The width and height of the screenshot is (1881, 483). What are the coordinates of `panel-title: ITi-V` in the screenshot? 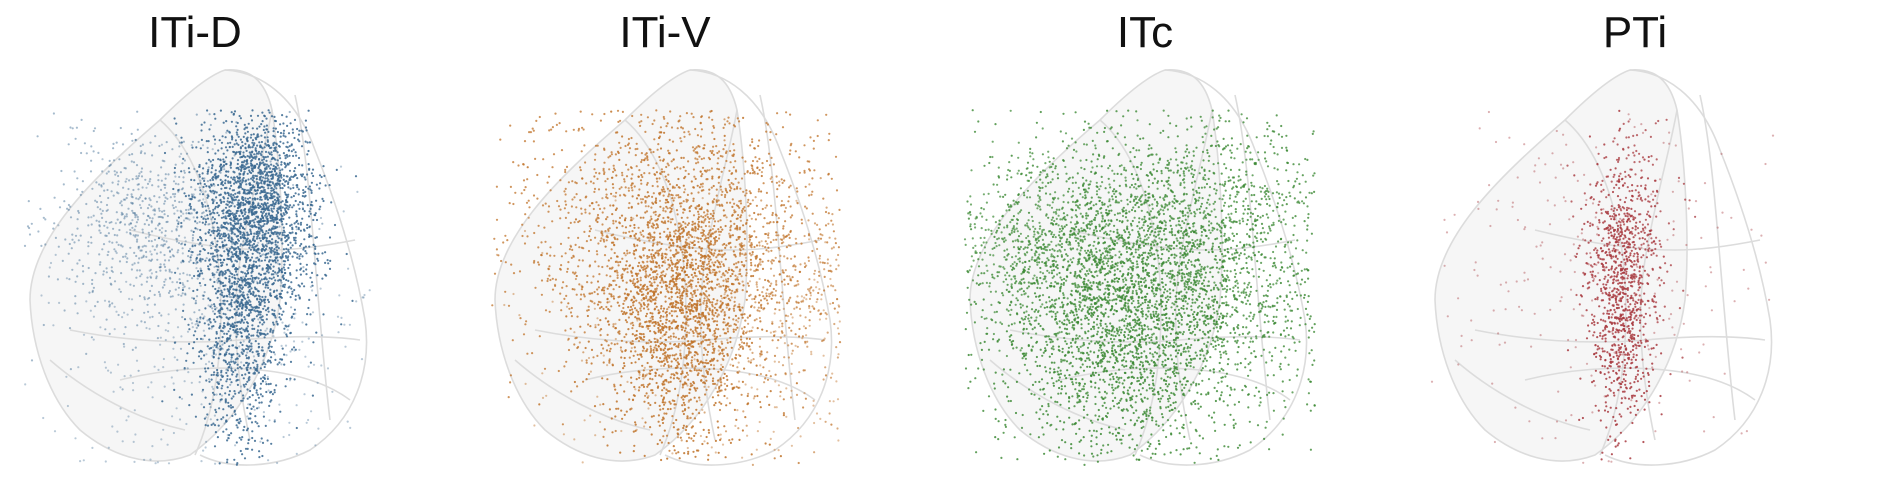 It's located at (665, 32).